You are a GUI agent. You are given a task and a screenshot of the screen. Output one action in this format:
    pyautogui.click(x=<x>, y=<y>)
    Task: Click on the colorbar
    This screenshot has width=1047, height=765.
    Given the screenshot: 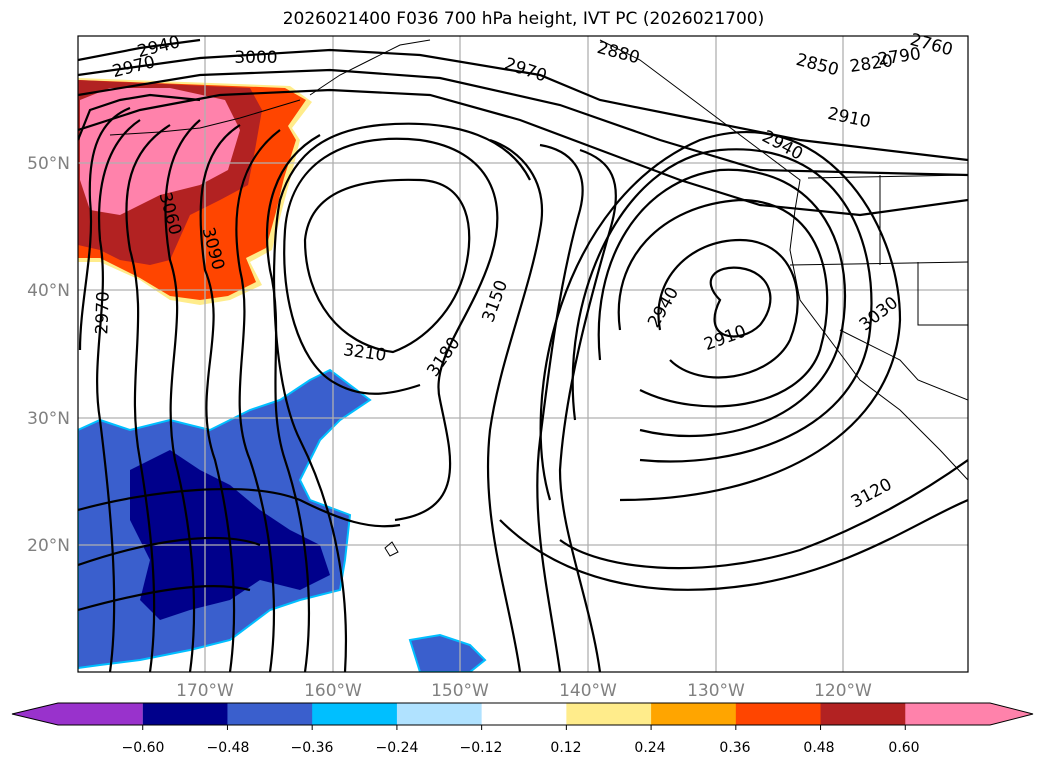 What is the action you would take?
    pyautogui.click(x=522, y=716)
    